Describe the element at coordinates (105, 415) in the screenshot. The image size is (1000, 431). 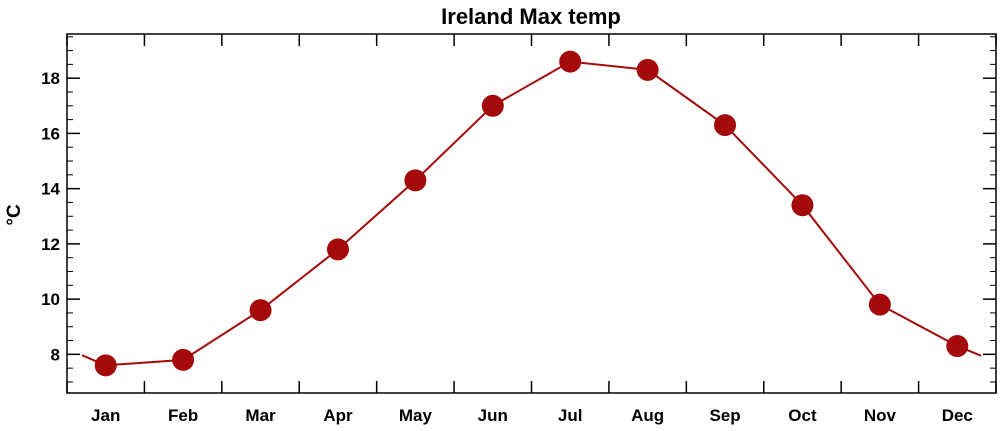
I see `x-tick-label: Jan` at that location.